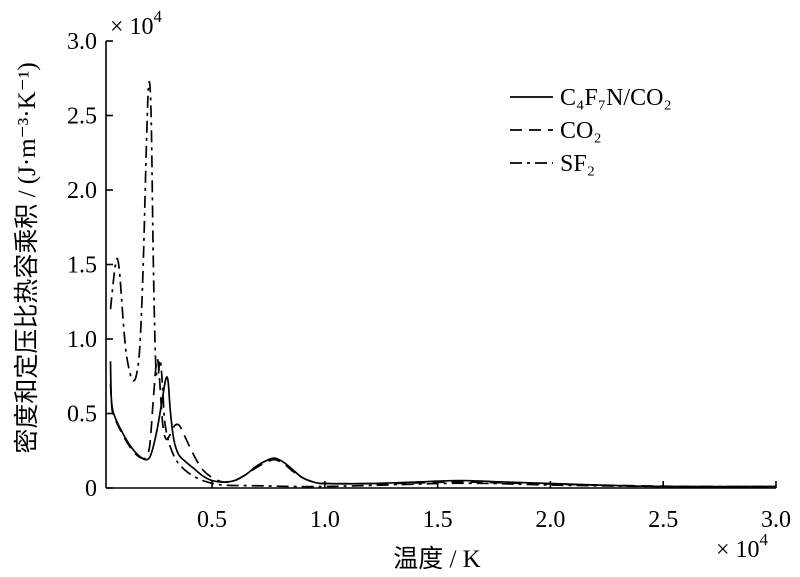 This screenshot has height=577, width=800. What do you see at coordinates (776, 520) in the screenshot?
I see `x-tick-label: 3.0` at bounding box center [776, 520].